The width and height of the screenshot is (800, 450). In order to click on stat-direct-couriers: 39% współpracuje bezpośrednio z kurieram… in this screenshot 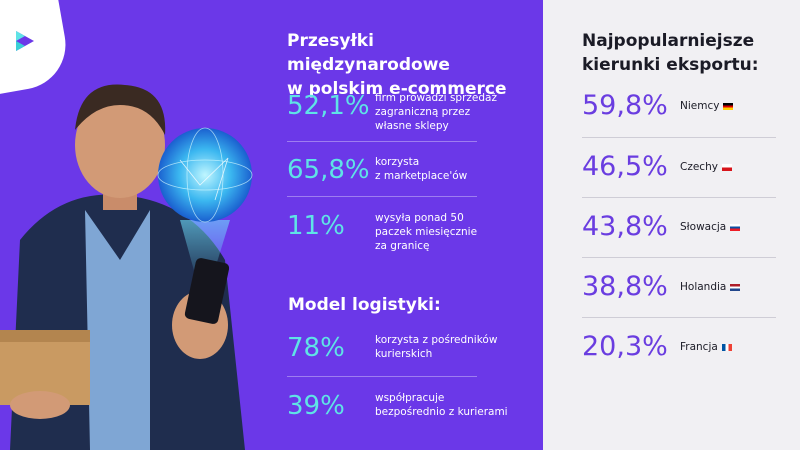, I will do `click(406, 406)`.